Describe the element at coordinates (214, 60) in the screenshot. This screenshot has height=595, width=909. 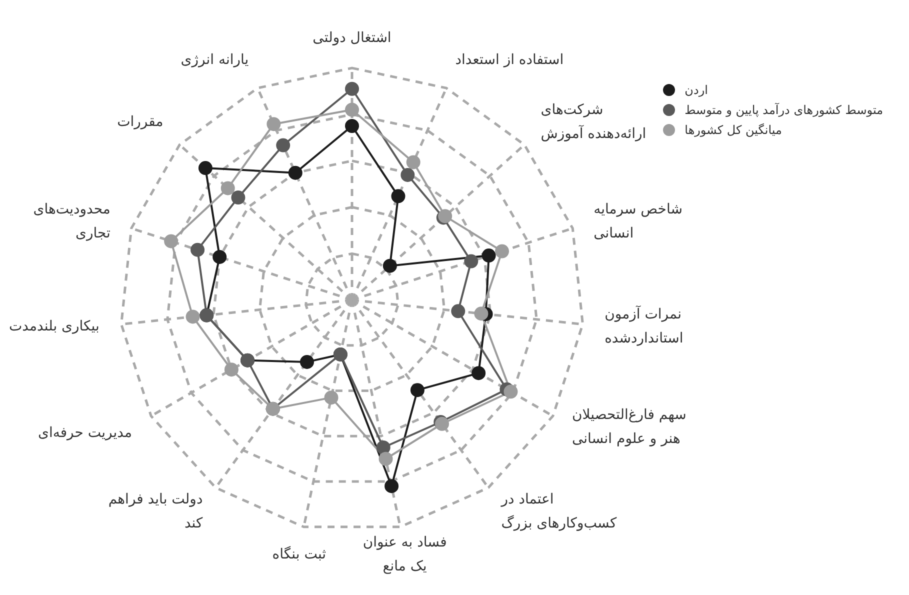
I see `spoke-label: یارانه انرژی` at that location.